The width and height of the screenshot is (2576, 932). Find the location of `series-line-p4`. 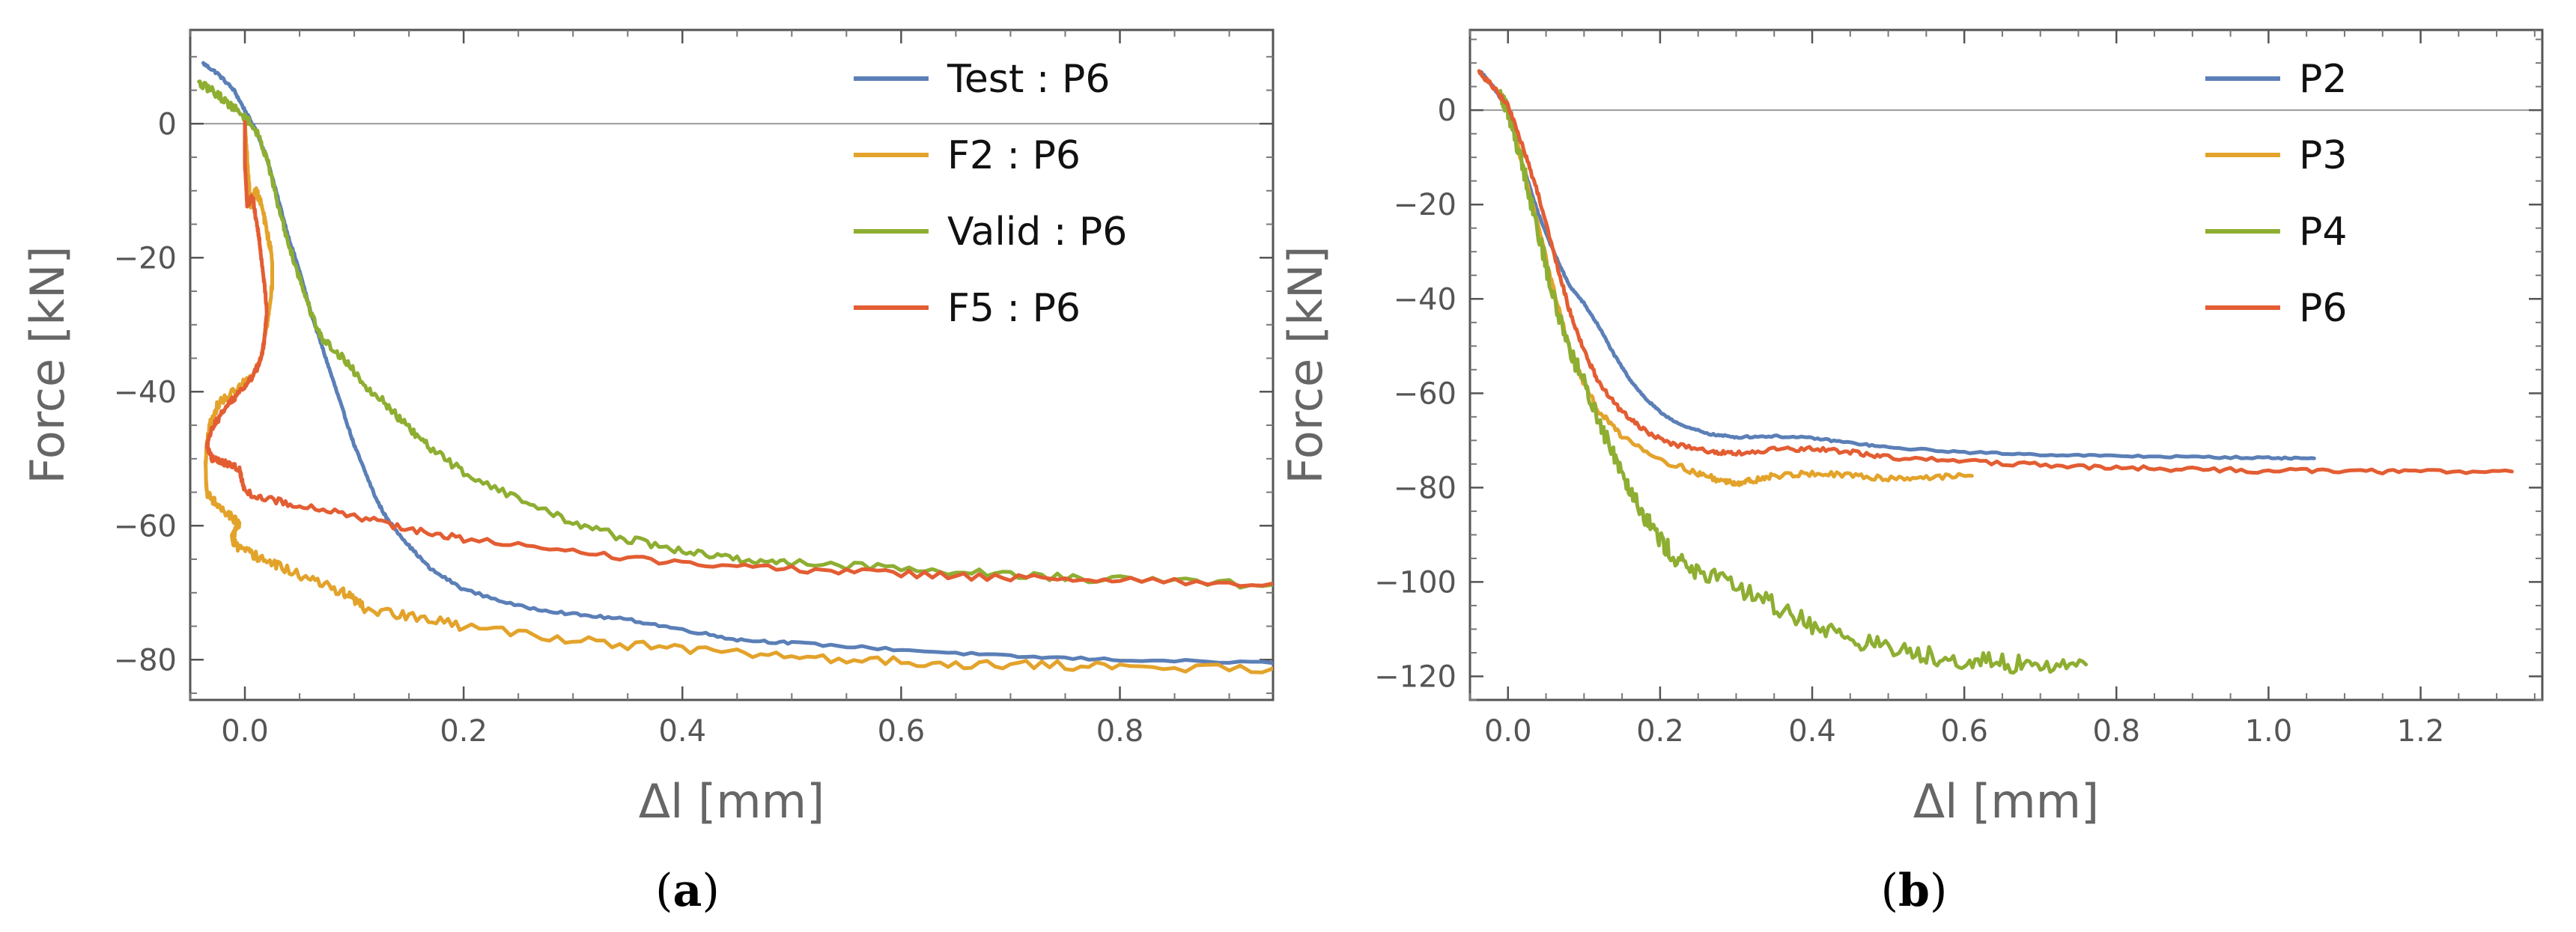

series-line-p4 is located at coordinates (1793, 381).